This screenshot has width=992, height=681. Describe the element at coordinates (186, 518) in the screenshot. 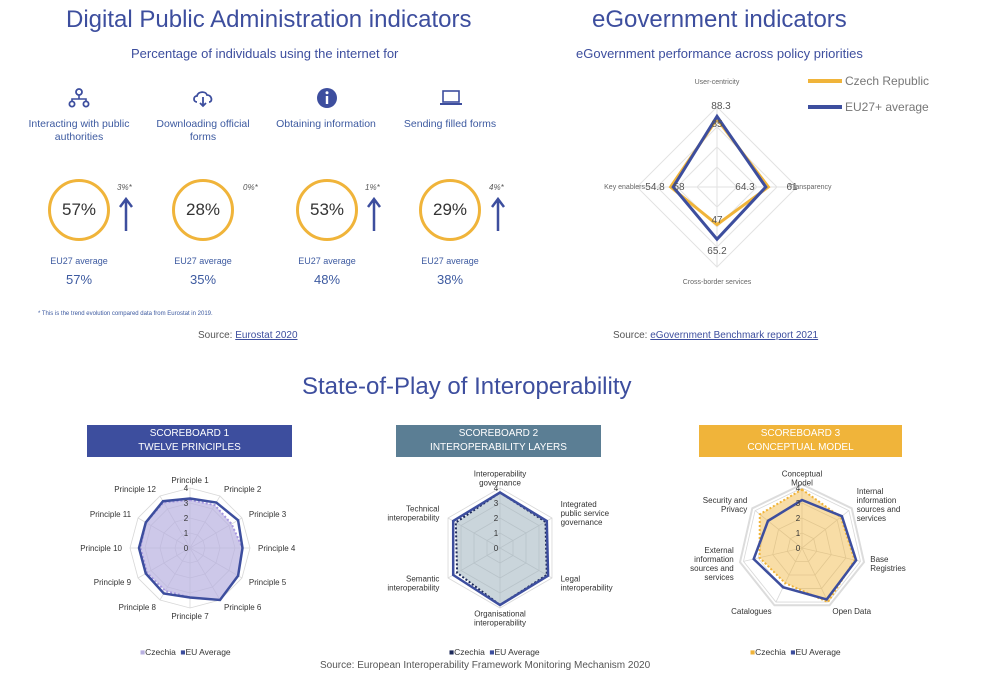

I see `tick-label: 2` at that location.